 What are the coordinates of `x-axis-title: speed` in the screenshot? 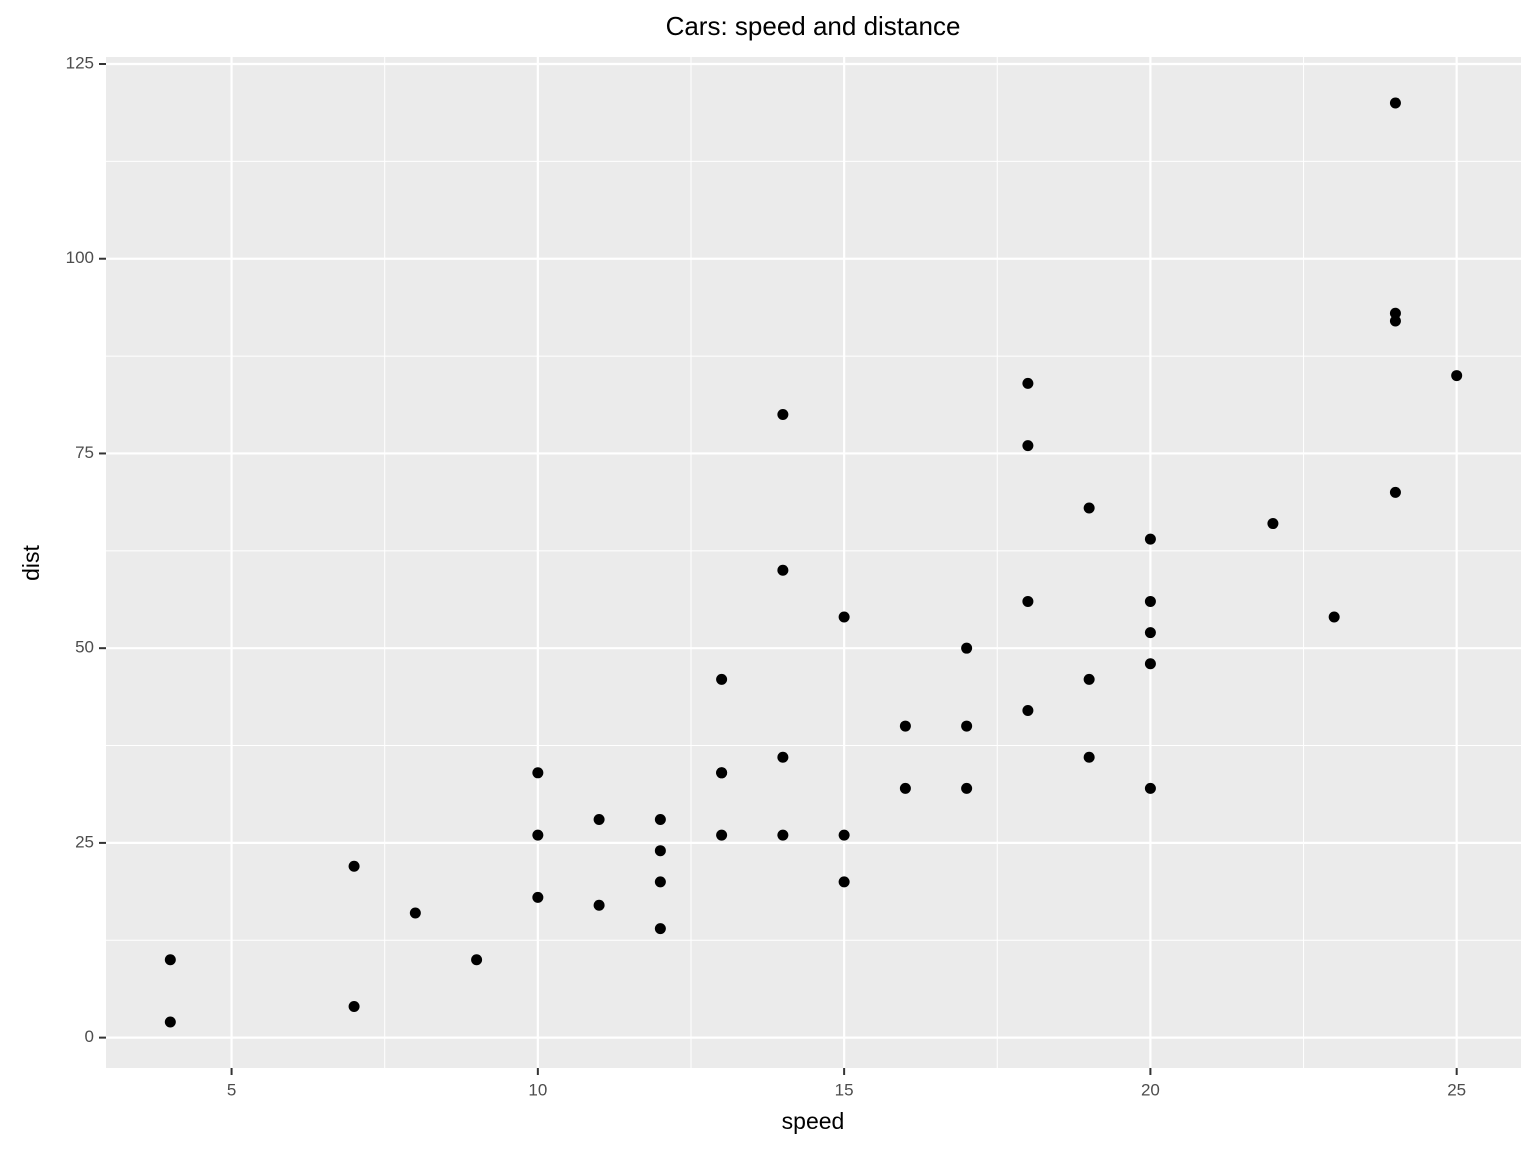 It's located at (813, 1121).